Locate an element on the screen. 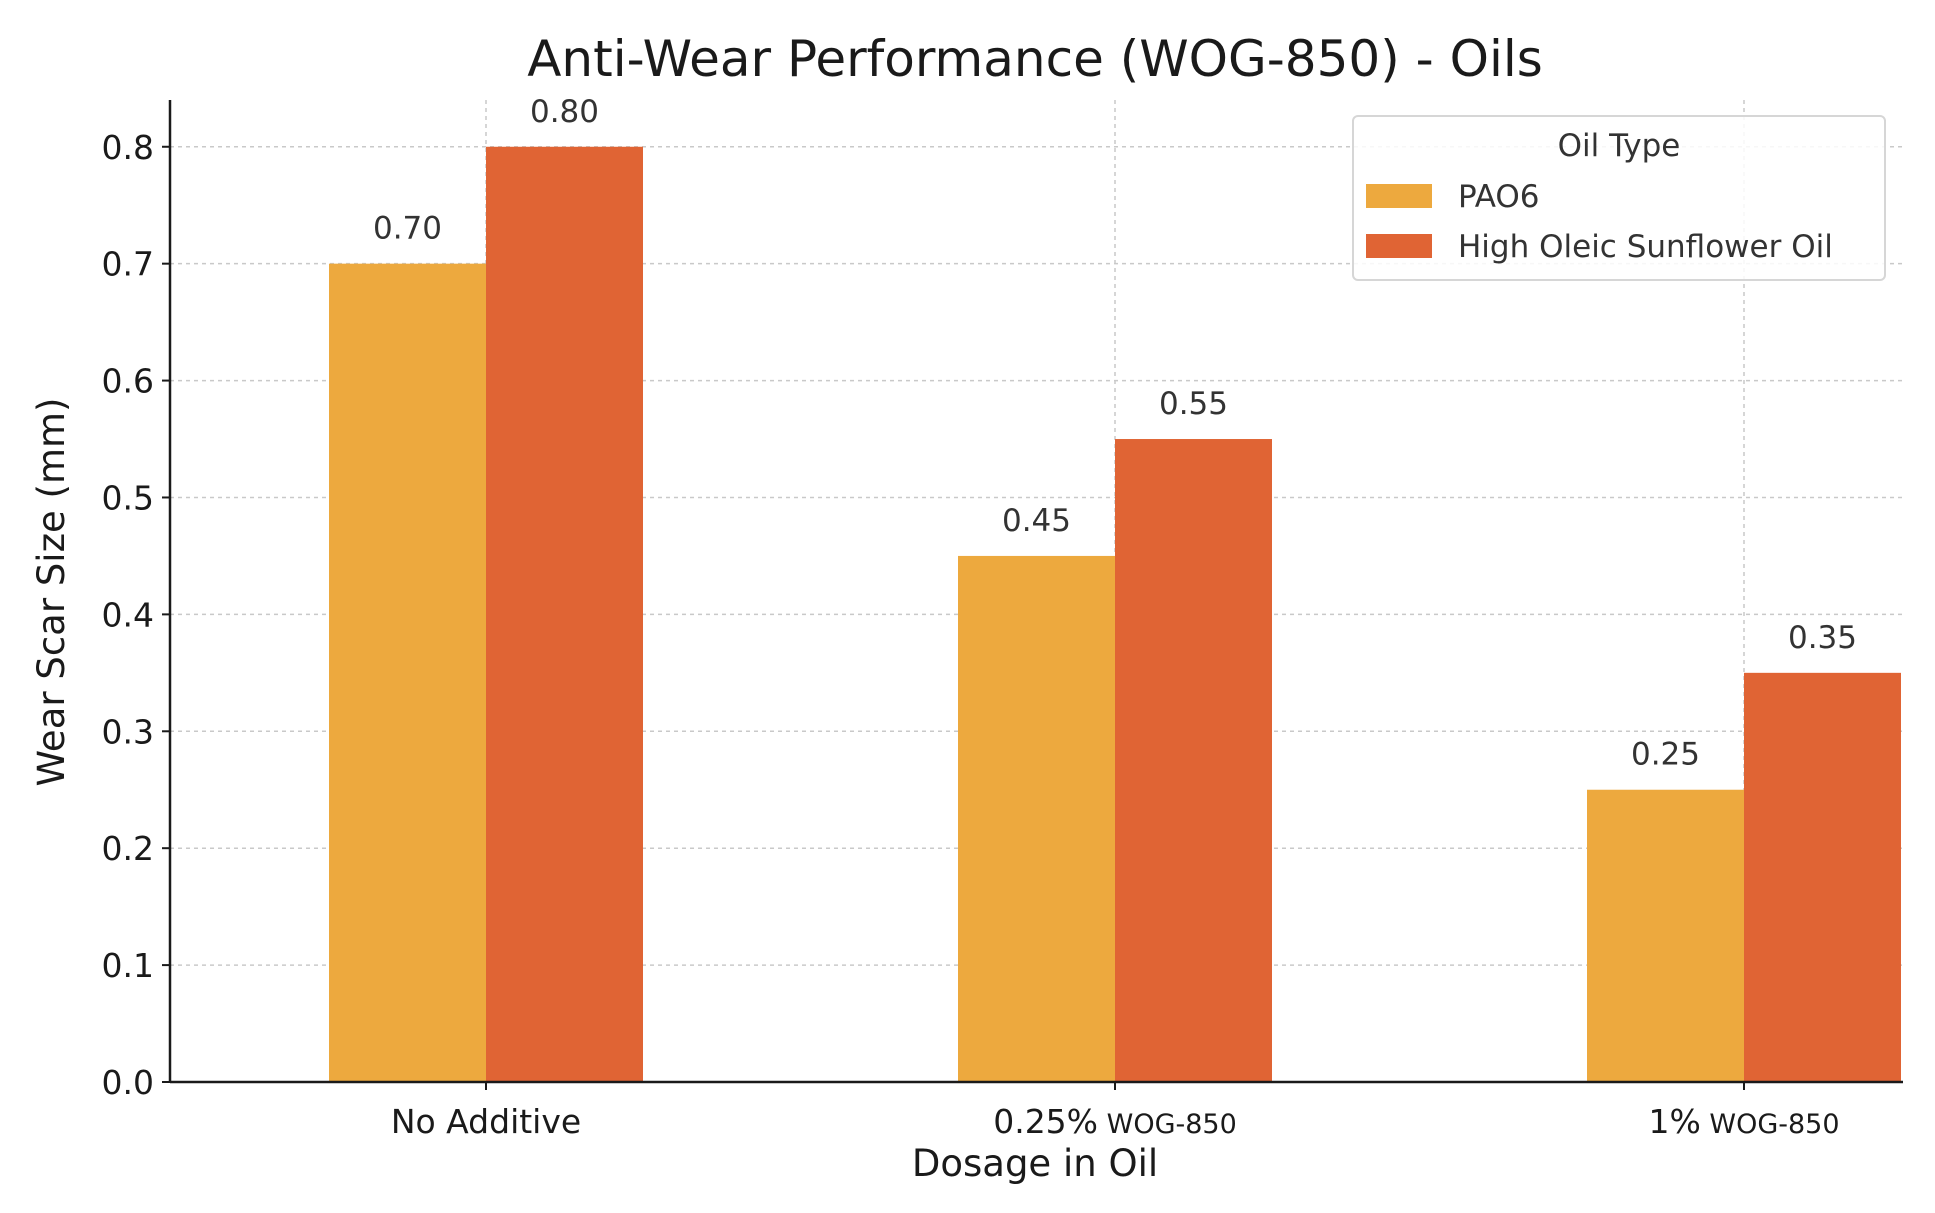 The width and height of the screenshot is (1935, 1213). y-tick-label: 0.1 is located at coordinates (128, 965).